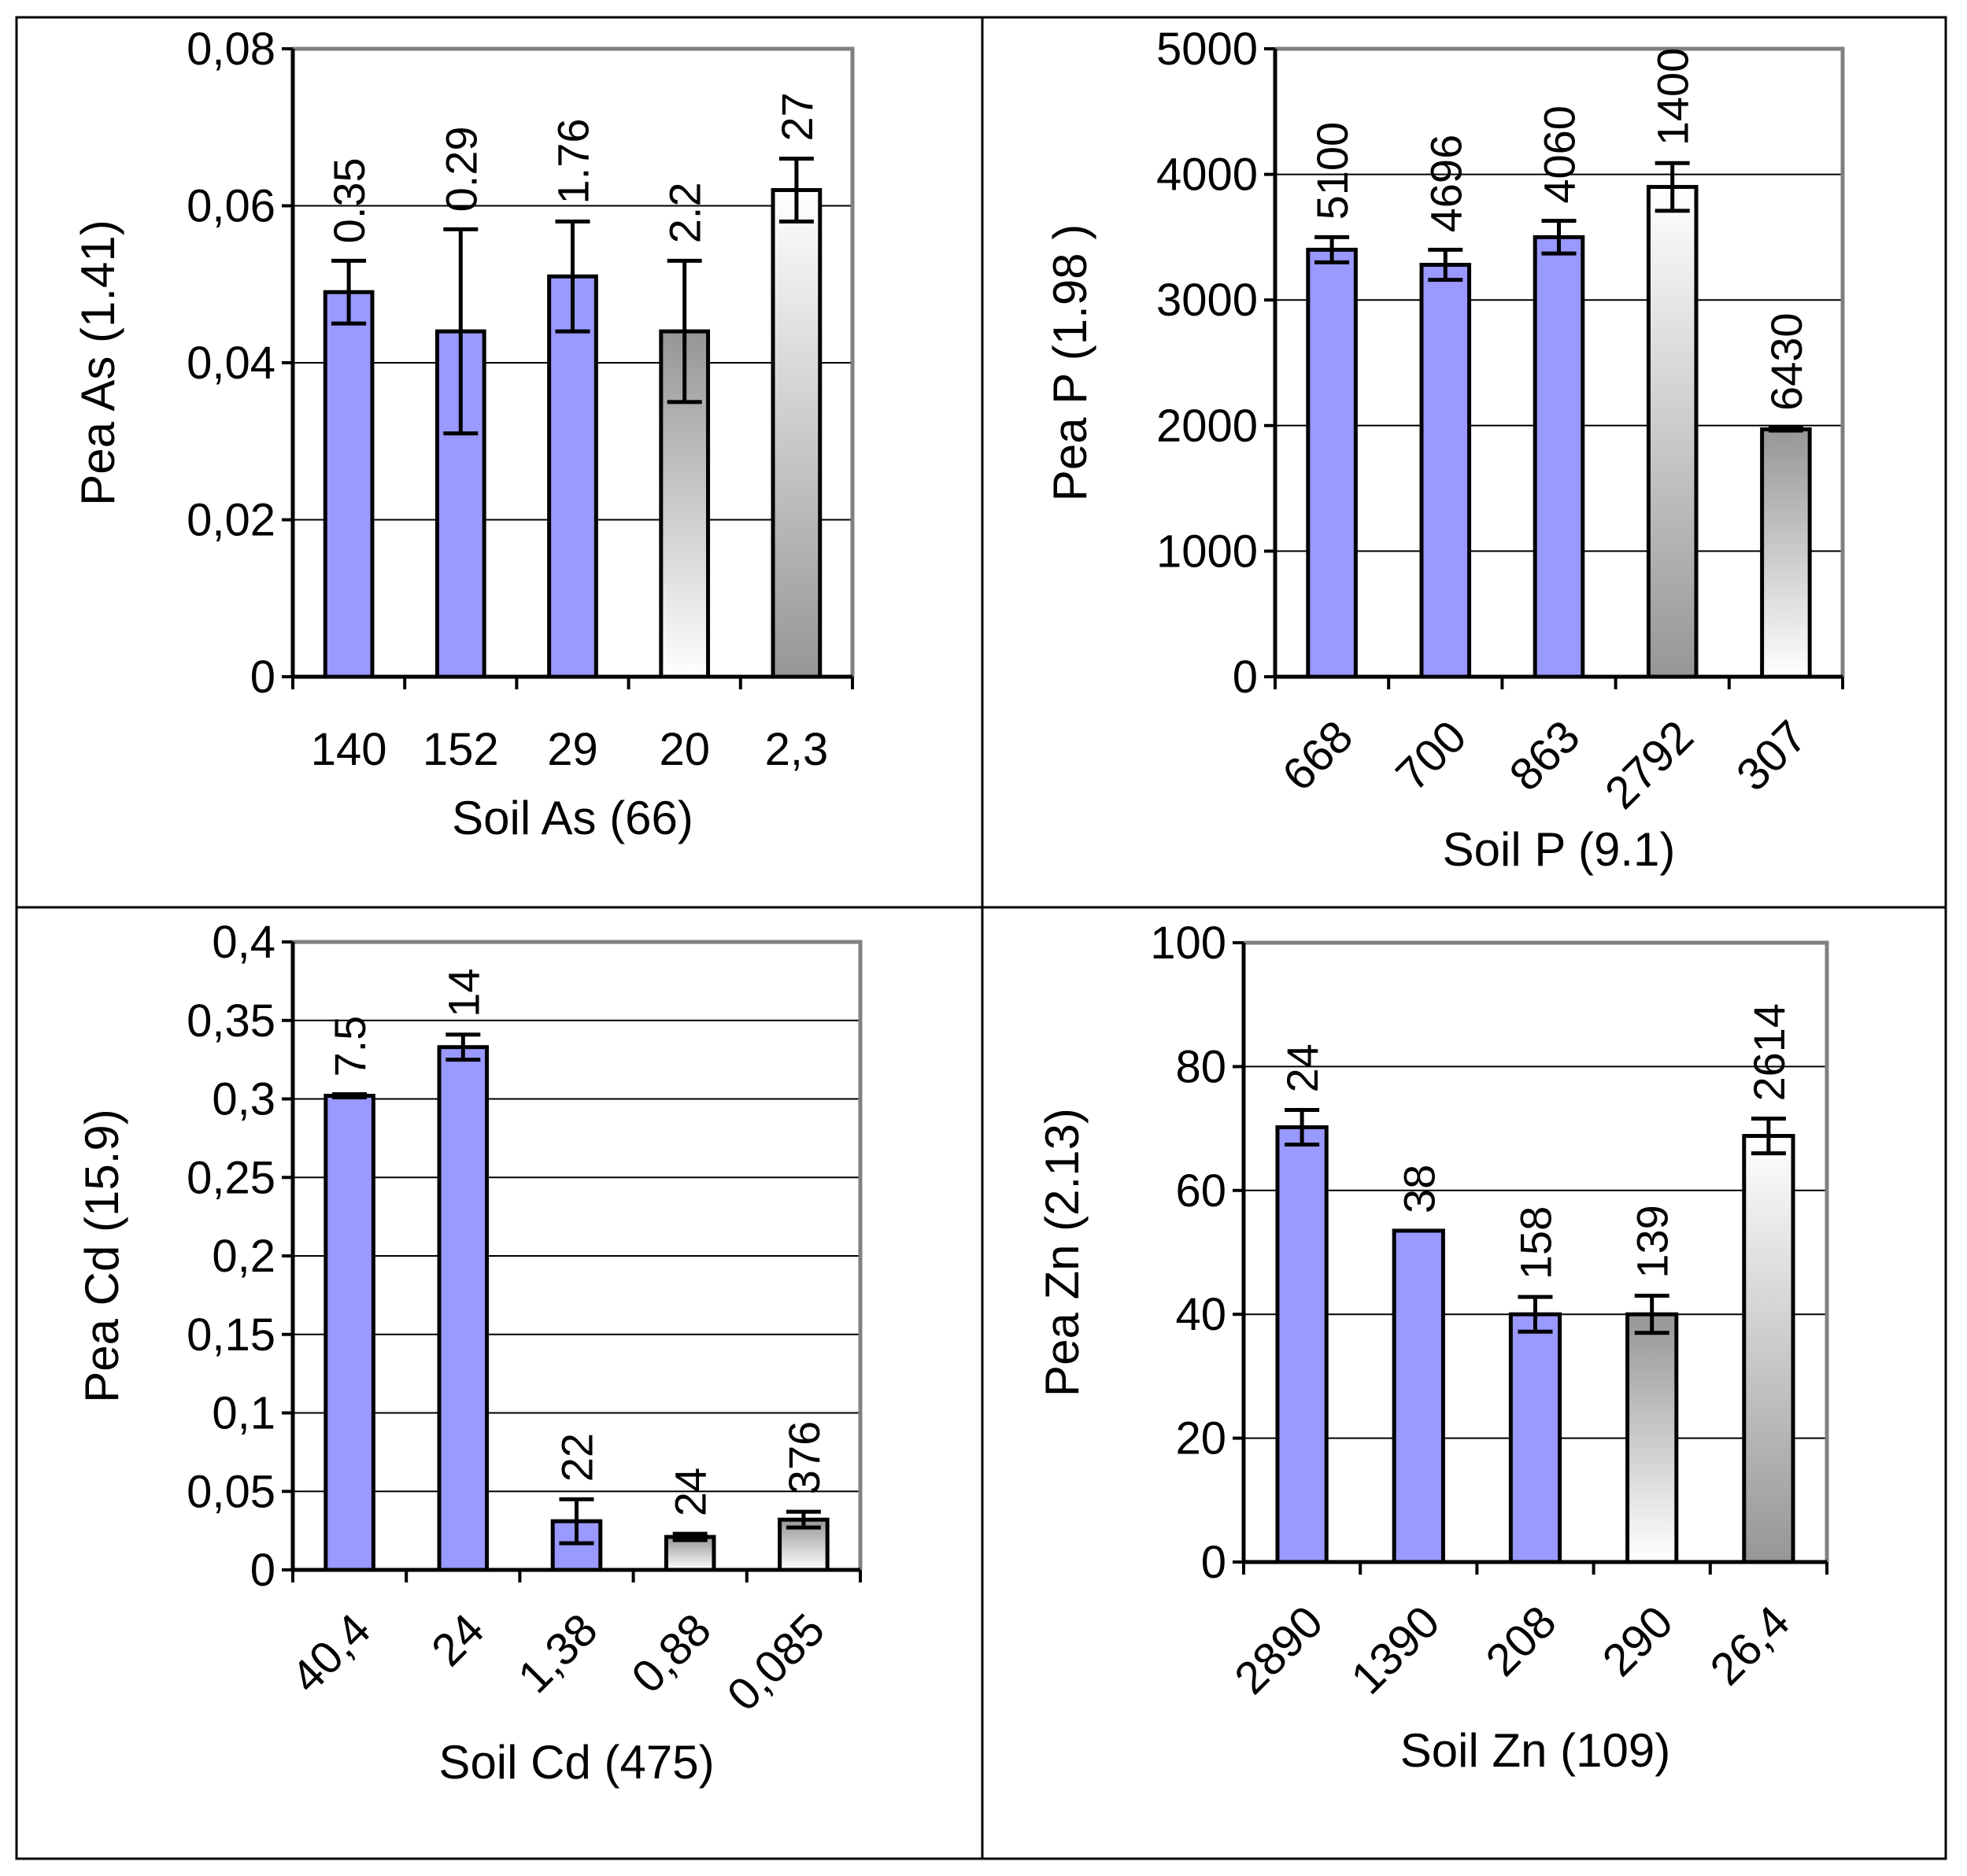 This screenshot has width=1967, height=1876. What do you see at coordinates (797, 750) in the screenshot?
I see `x-tick-label: 2,3` at bounding box center [797, 750].